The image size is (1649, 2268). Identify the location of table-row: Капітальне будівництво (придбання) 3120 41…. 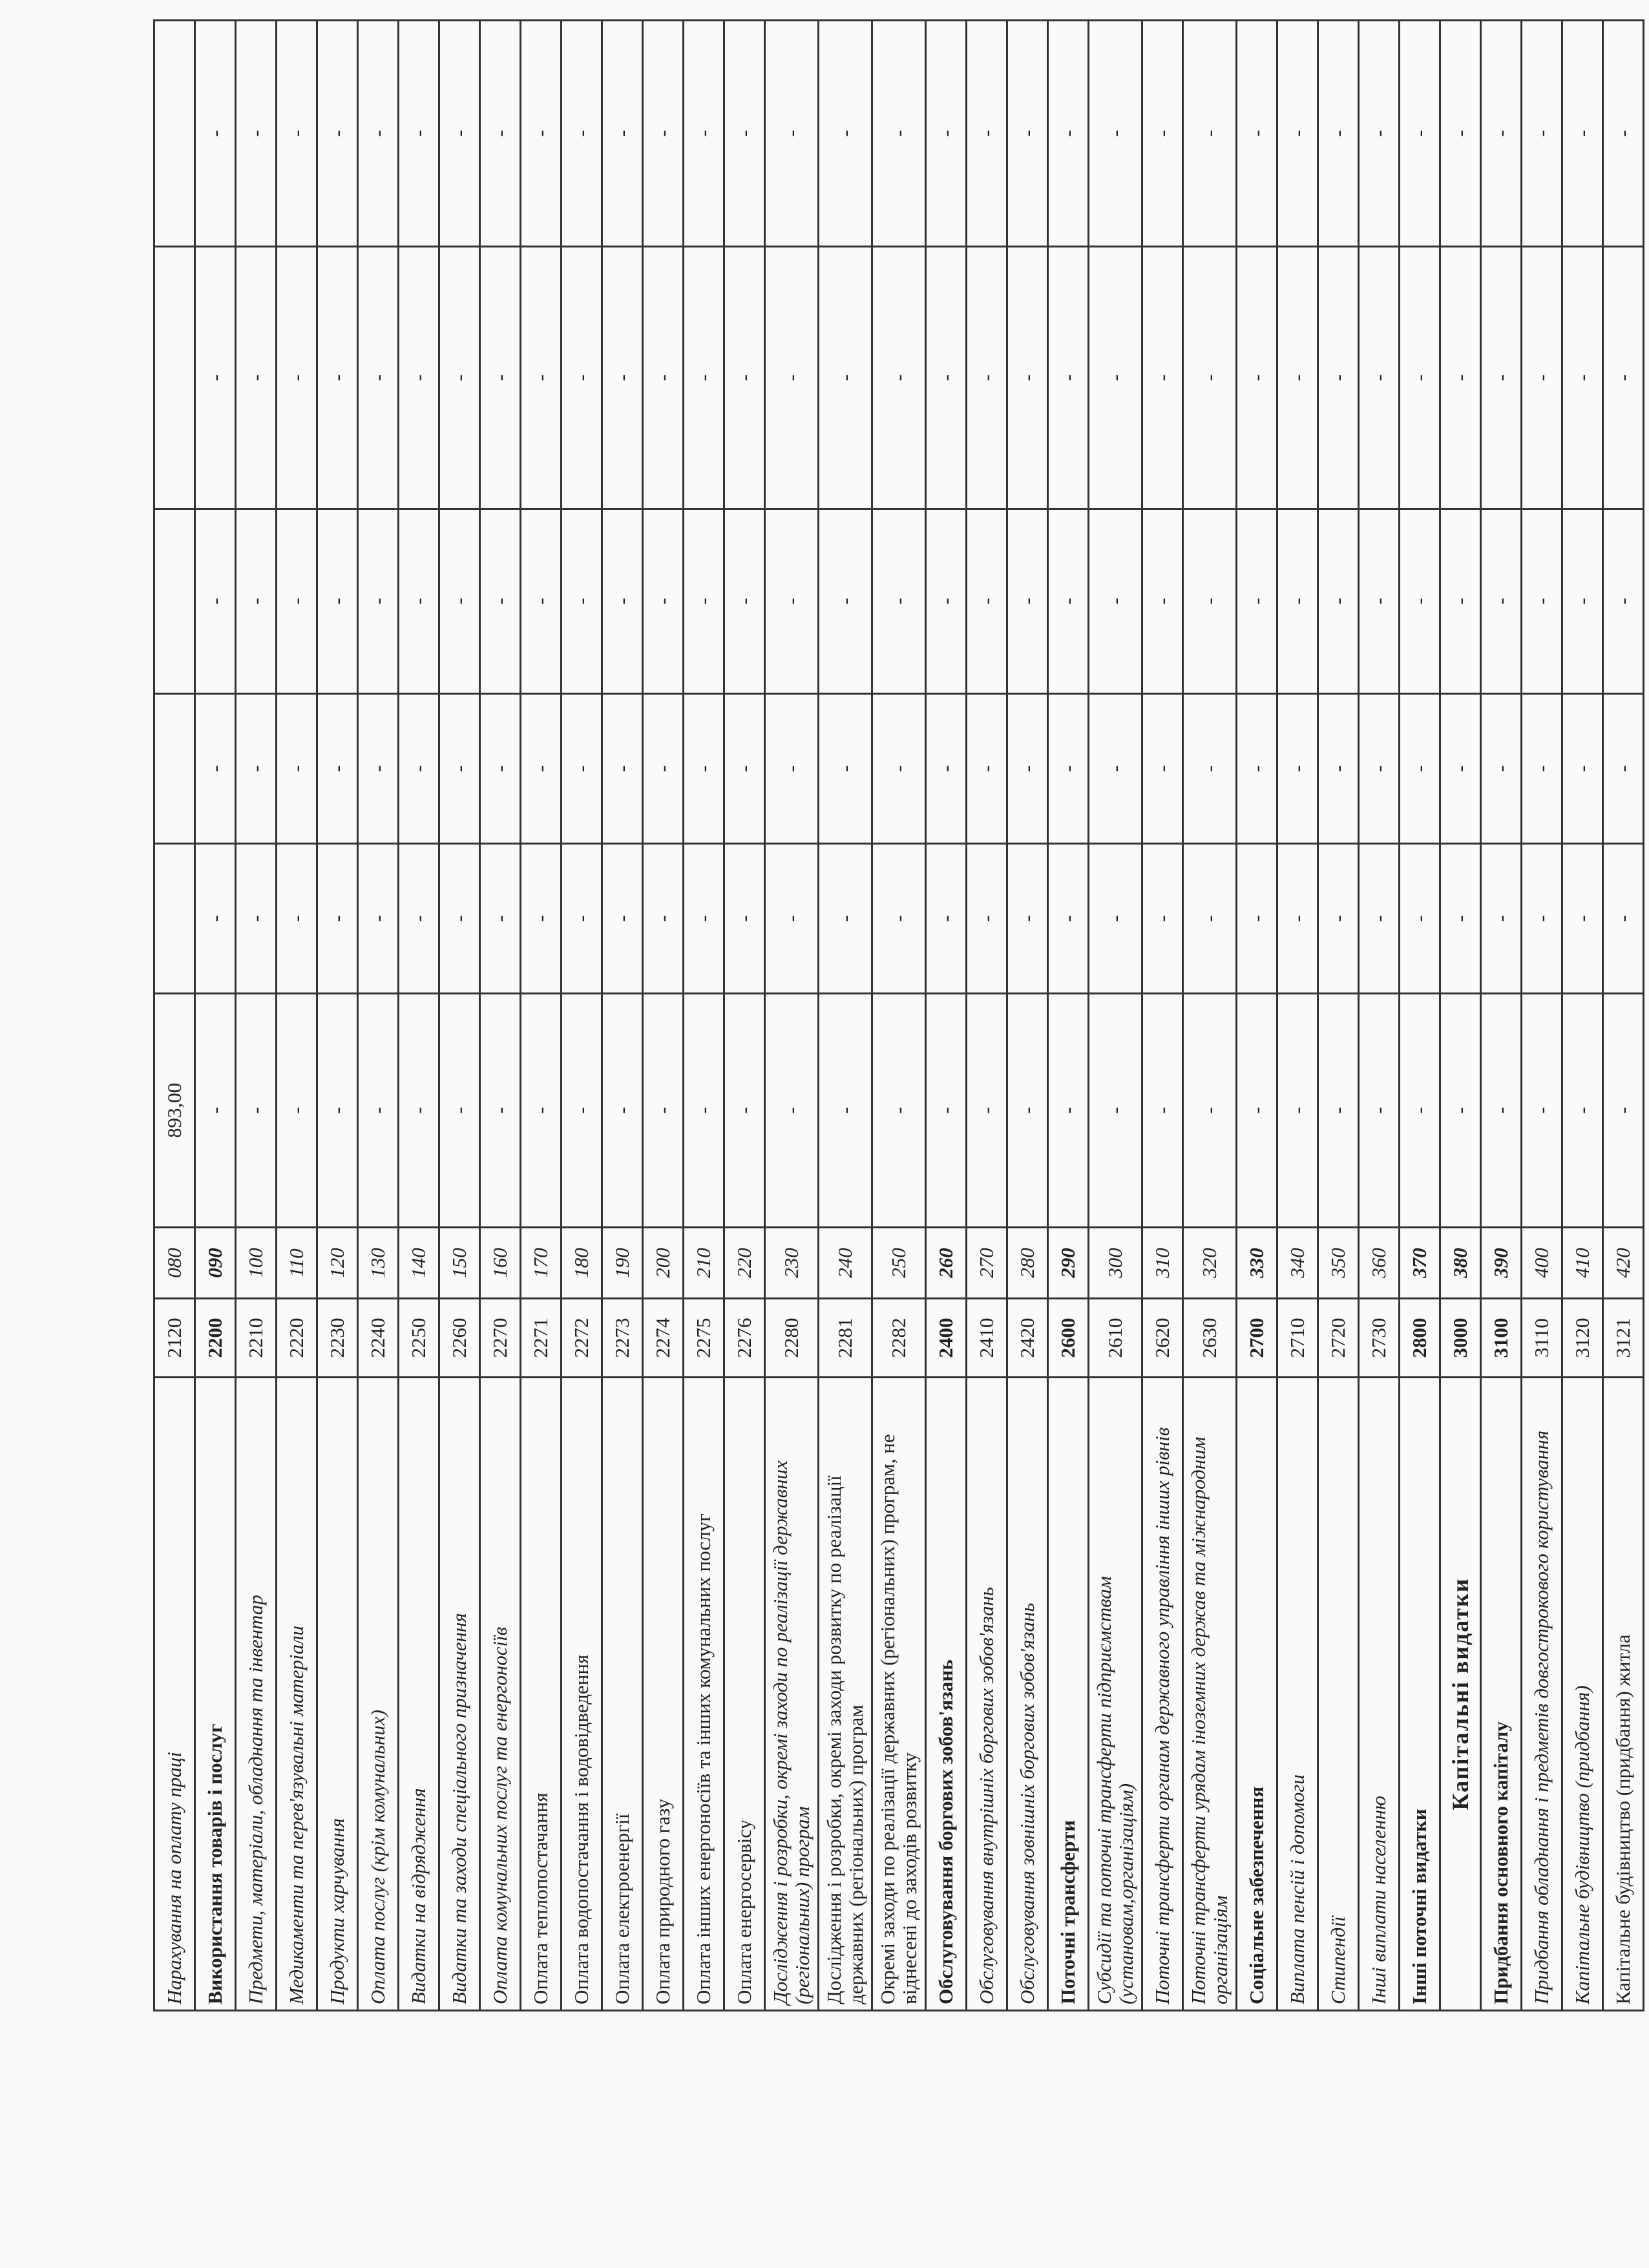
(1583, 1016).